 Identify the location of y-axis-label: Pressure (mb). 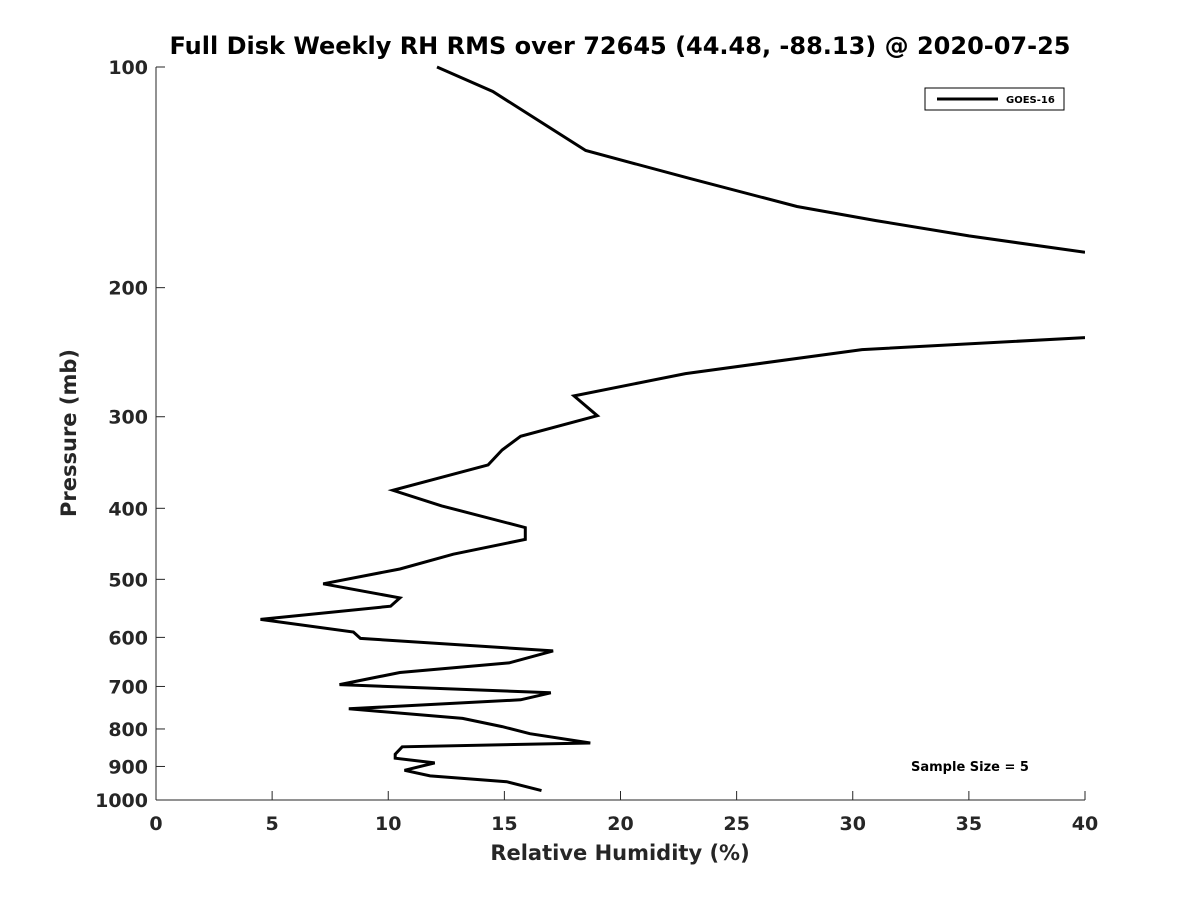
(69, 433).